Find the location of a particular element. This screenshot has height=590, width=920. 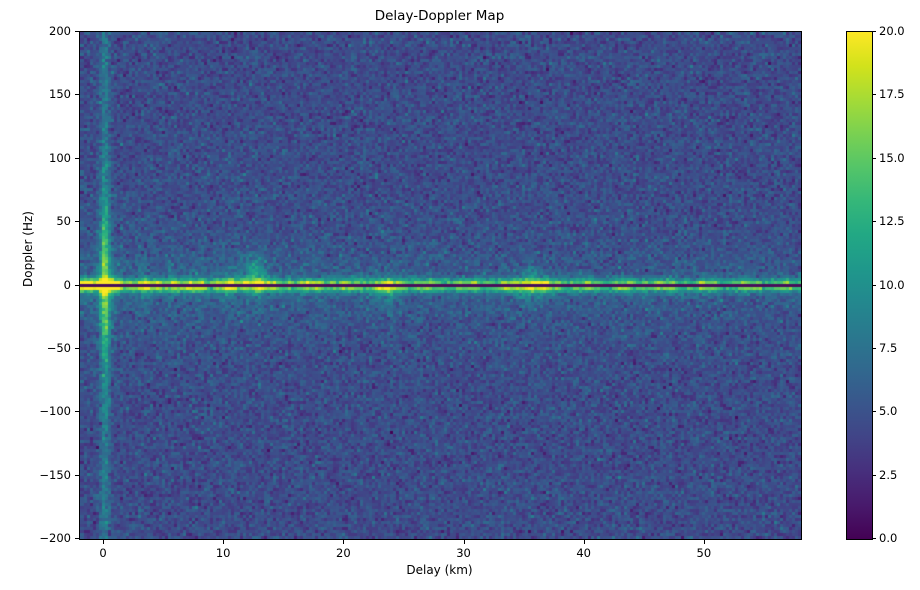

x-tick-label: 50 is located at coordinates (704, 553).